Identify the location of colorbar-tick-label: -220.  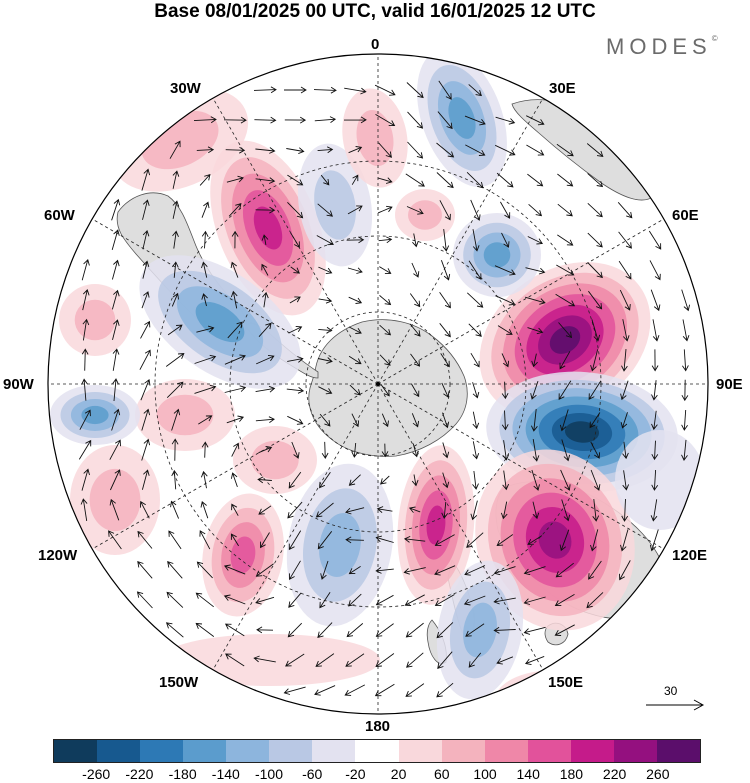
(139, 774).